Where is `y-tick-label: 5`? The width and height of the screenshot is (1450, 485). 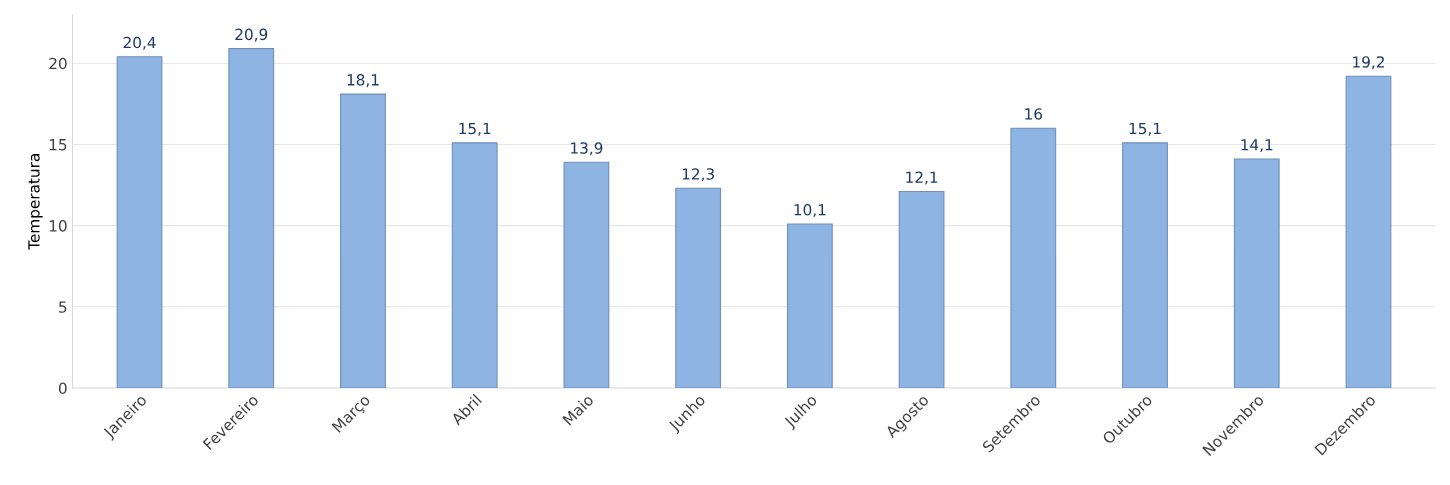
y-tick-label: 5 is located at coordinates (63, 307).